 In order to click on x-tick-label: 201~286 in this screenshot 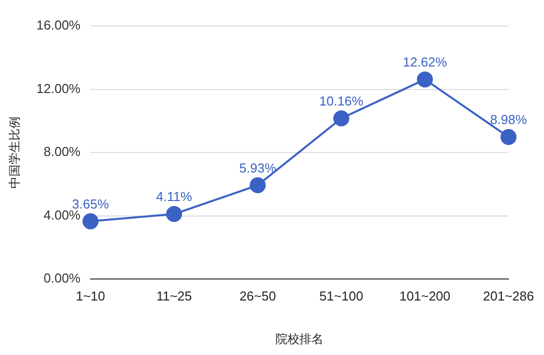, I will do `click(508, 296)`.